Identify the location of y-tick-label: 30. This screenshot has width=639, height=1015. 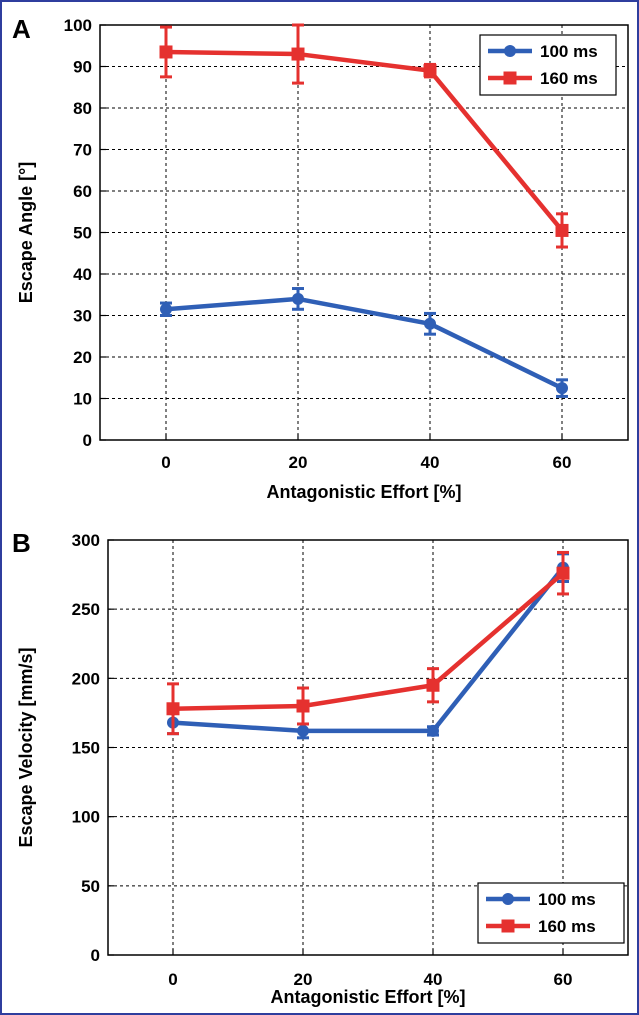
(82, 316).